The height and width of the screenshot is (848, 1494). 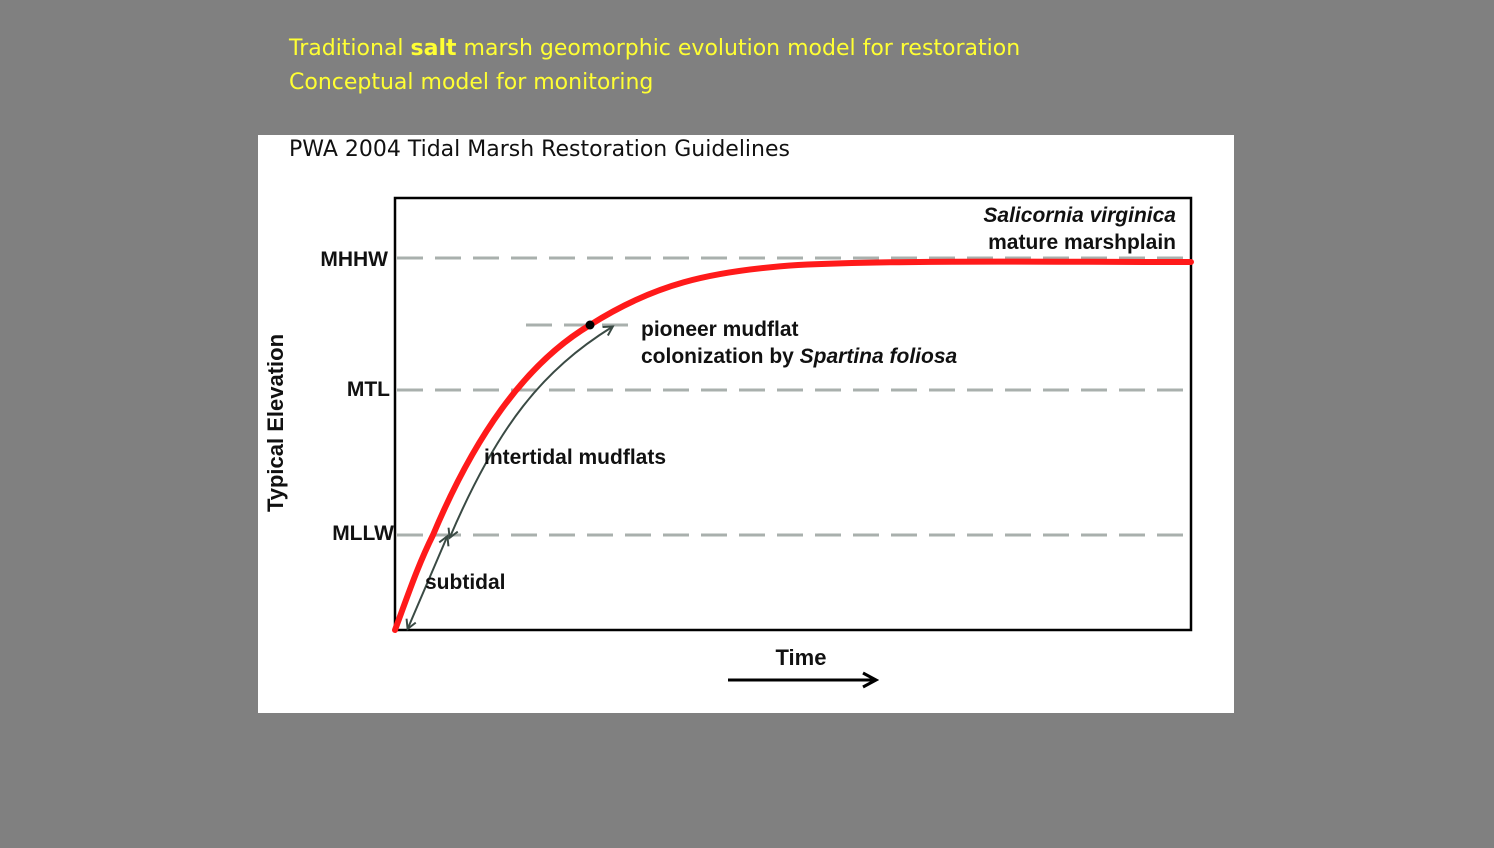 What do you see at coordinates (799, 356) in the screenshot?
I see `colonization-label: colonization by Spartina foliosa` at bounding box center [799, 356].